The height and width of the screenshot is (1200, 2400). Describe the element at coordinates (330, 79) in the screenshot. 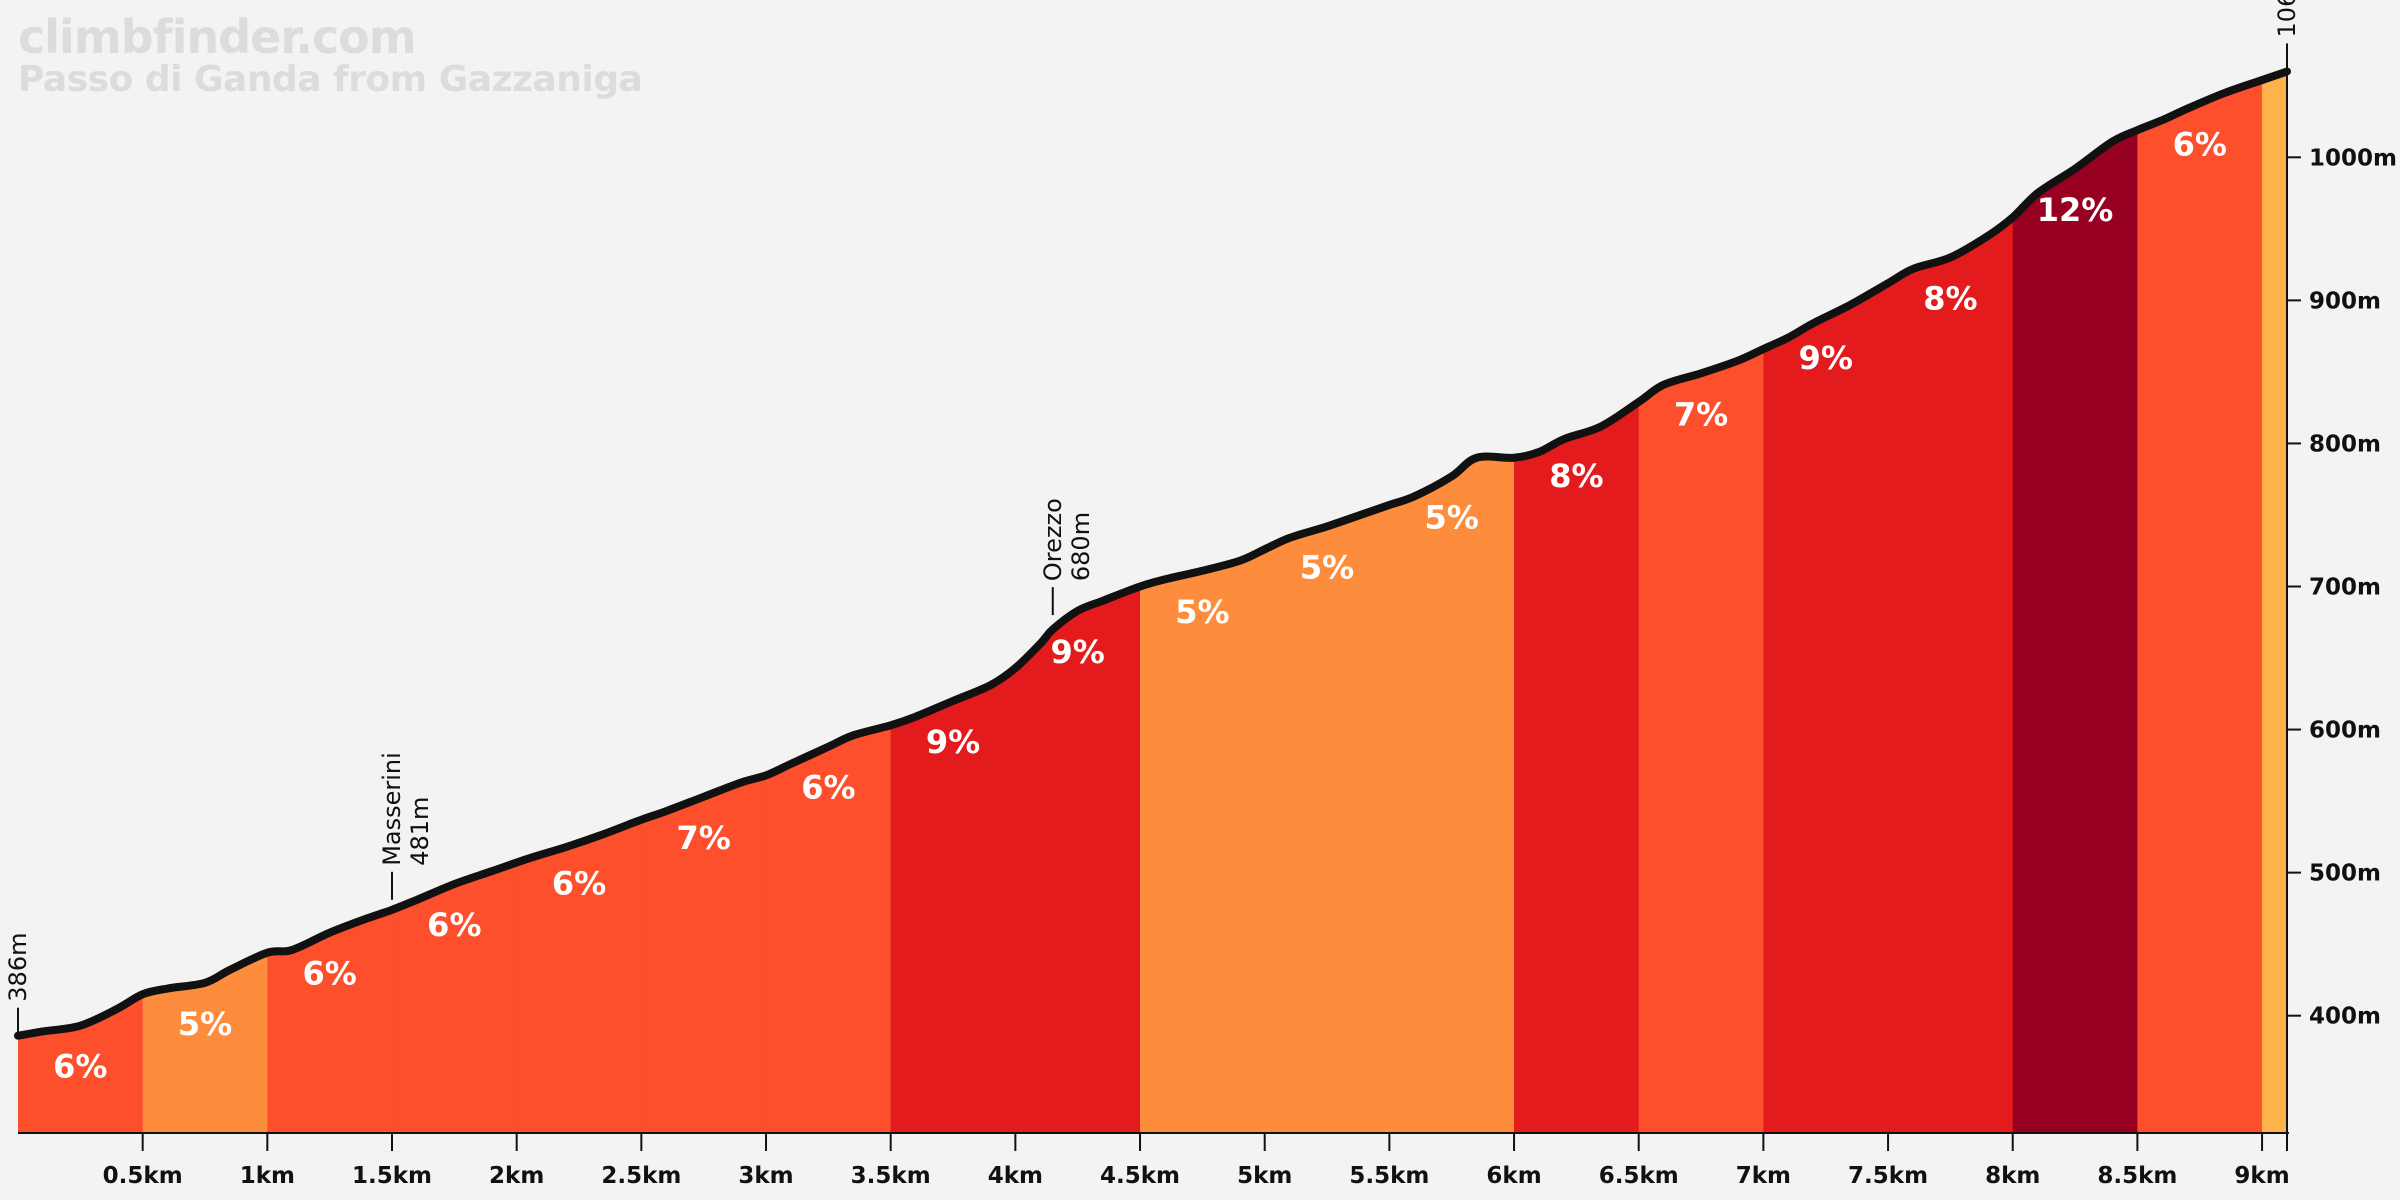

I see `climb-title: Passo di Ganda from Gazzaniga` at that location.